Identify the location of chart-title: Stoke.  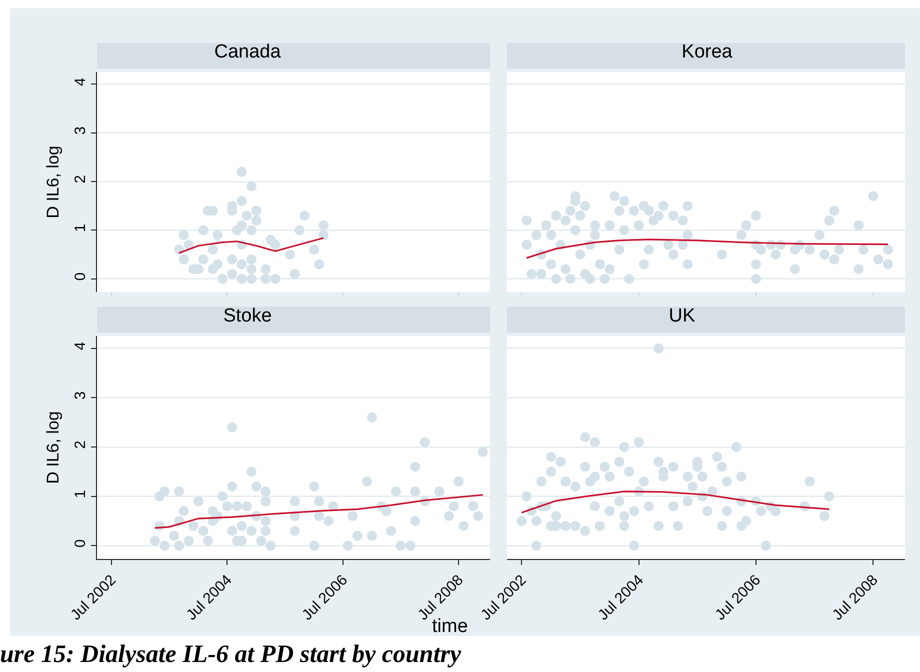
(247, 315).